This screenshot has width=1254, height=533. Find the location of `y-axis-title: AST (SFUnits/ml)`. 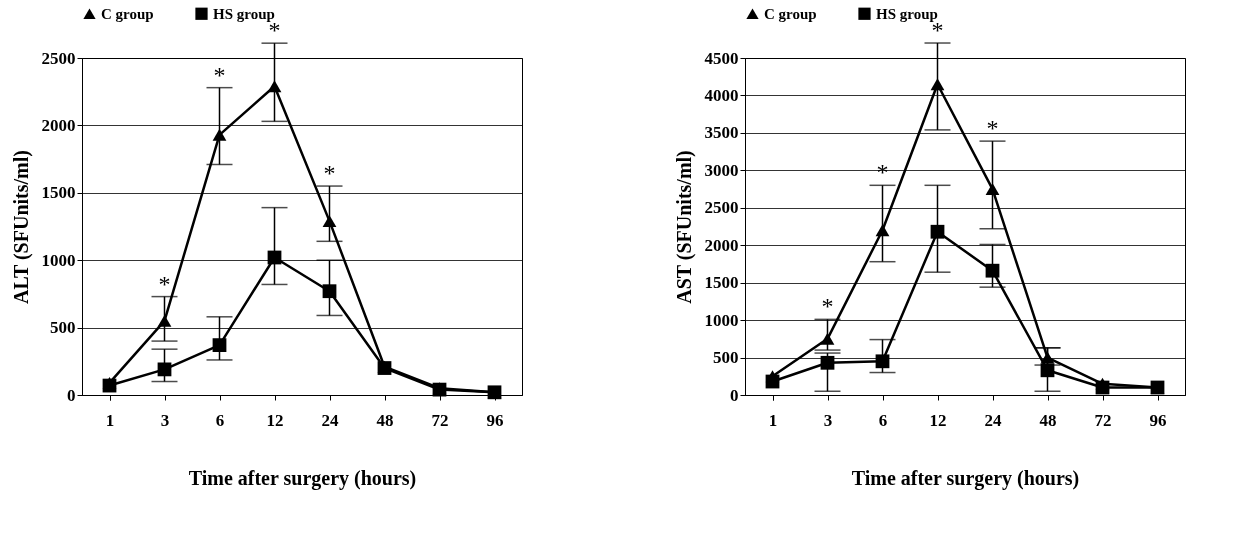

y-axis-title: AST (SFUnits/ml) is located at coordinates (684, 227).